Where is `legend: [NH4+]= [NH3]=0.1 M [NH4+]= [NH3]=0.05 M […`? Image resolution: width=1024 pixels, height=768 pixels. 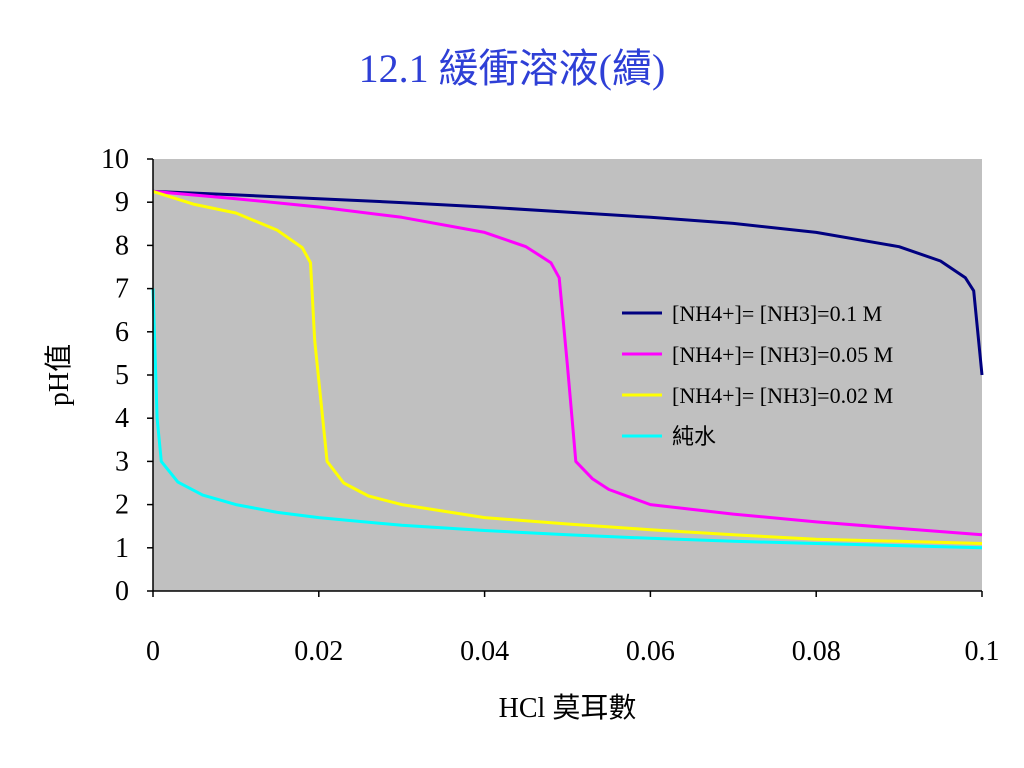
legend: [NH4+]= [NH3]=0.1 M [NH4+]= [NH3]=0.05 M [… is located at coordinates (757, 375).